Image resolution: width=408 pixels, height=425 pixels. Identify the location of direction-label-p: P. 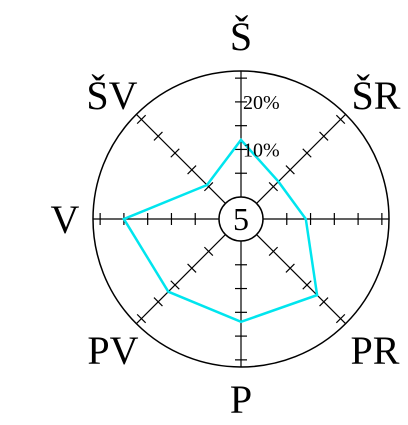
(241, 399).